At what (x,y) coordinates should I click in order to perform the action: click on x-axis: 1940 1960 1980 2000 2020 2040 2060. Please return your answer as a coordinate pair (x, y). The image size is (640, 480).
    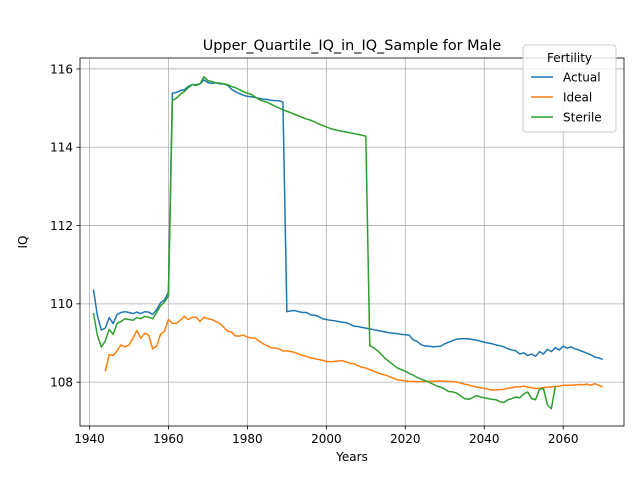
    Looking at the image, I should click on (326, 436).